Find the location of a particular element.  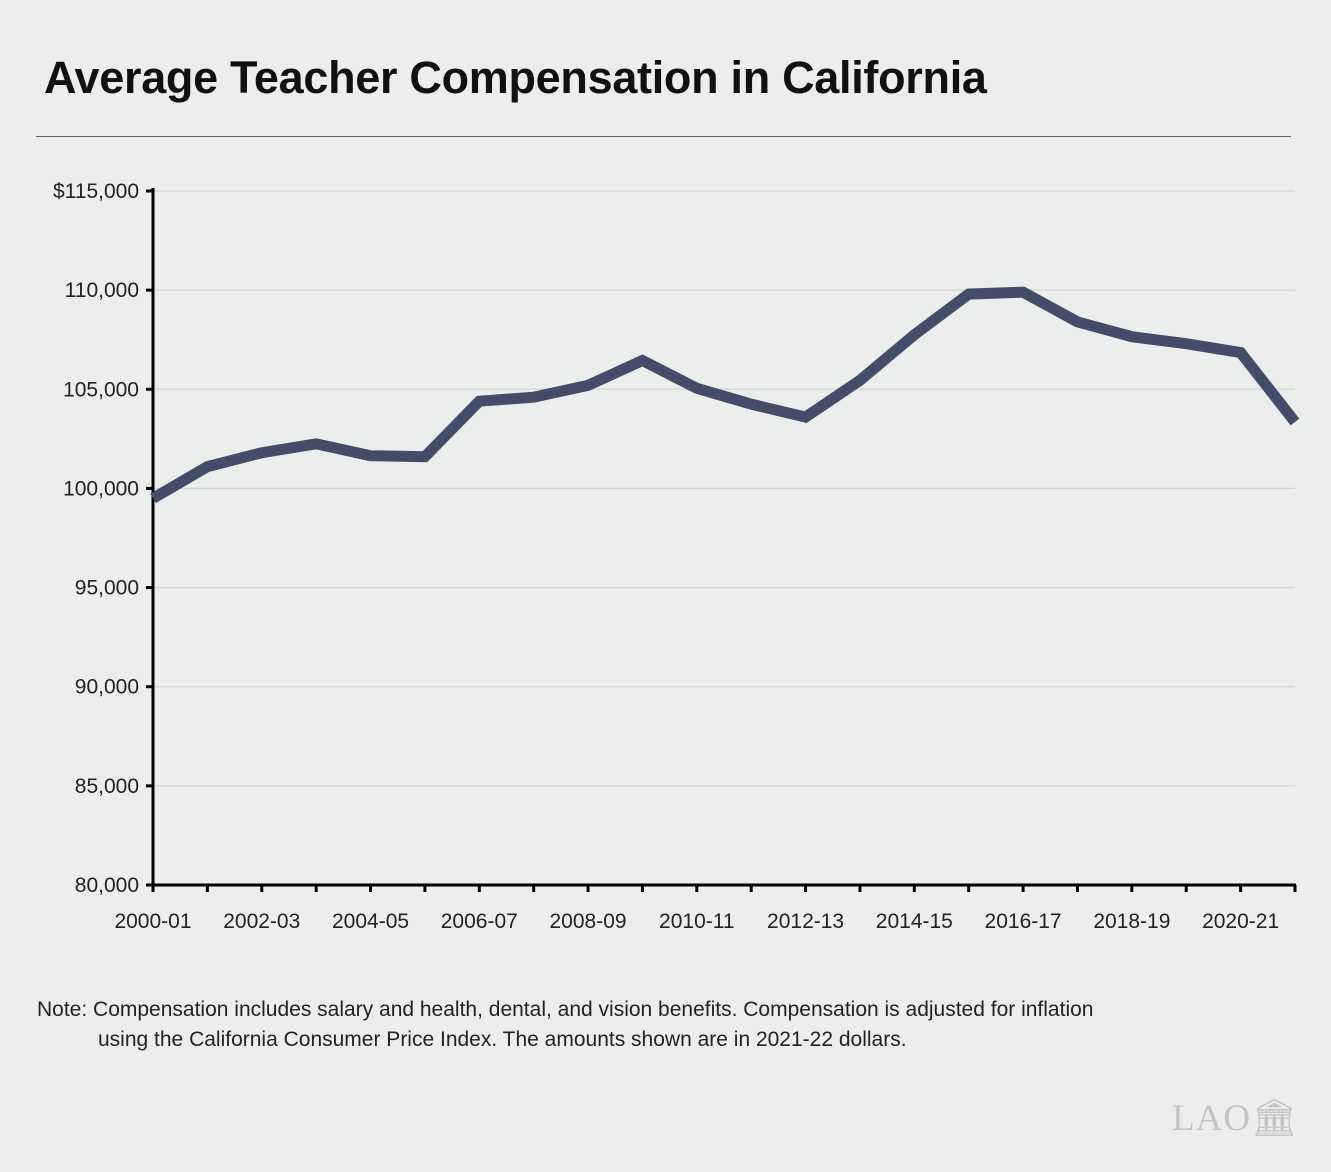

title-divider is located at coordinates (663, 136).